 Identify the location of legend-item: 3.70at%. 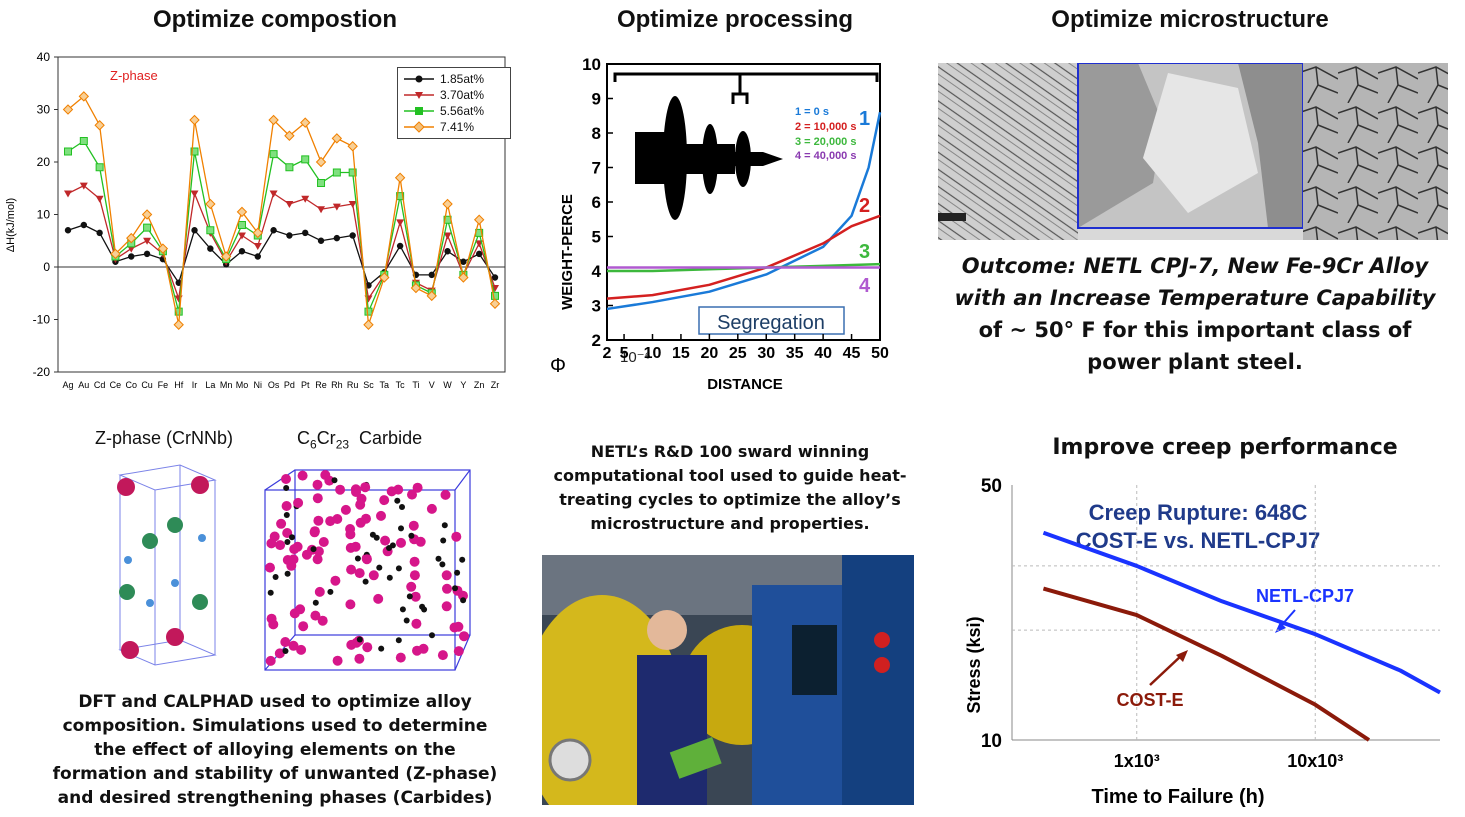
(454, 95).